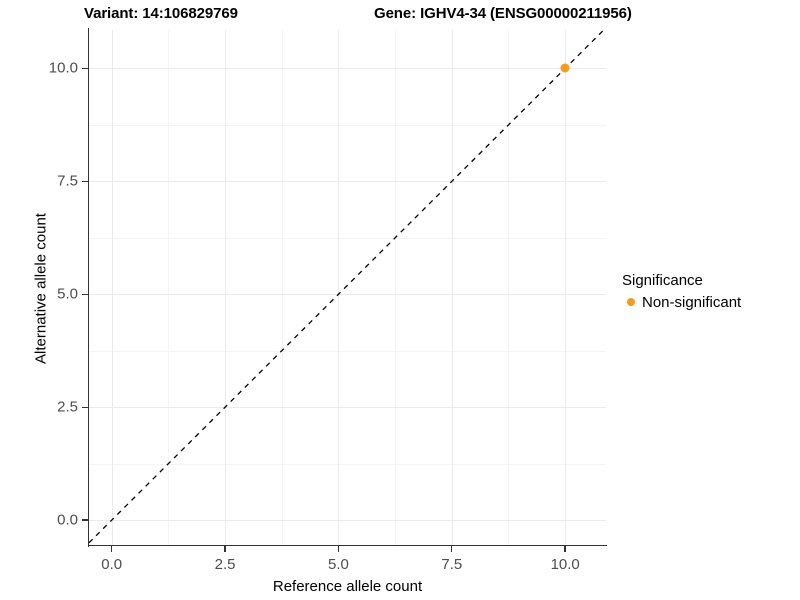 The width and height of the screenshot is (800, 600). What do you see at coordinates (161, 13) in the screenshot?
I see `variant-title: Variant: 14:106829769` at bounding box center [161, 13].